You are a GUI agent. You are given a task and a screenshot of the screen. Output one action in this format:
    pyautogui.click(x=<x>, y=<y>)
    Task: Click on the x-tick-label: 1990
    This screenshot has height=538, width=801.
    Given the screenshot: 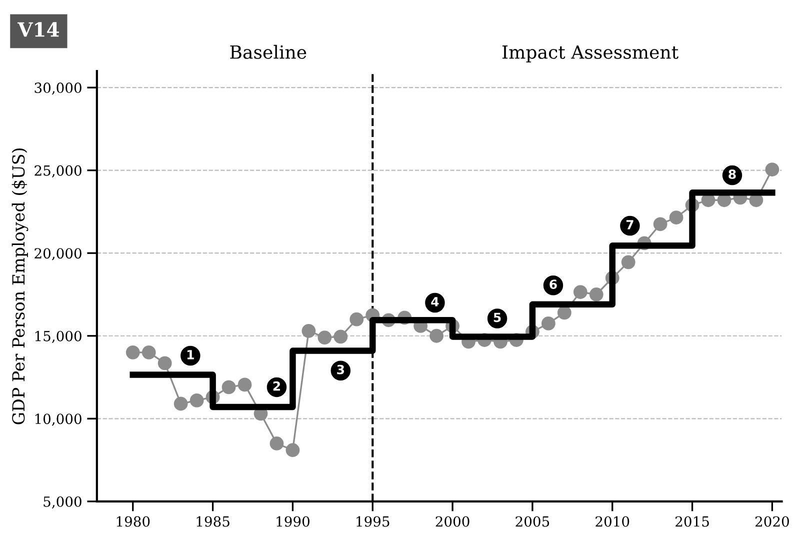 What is the action you would take?
    pyautogui.click(x=293, y=521)
    